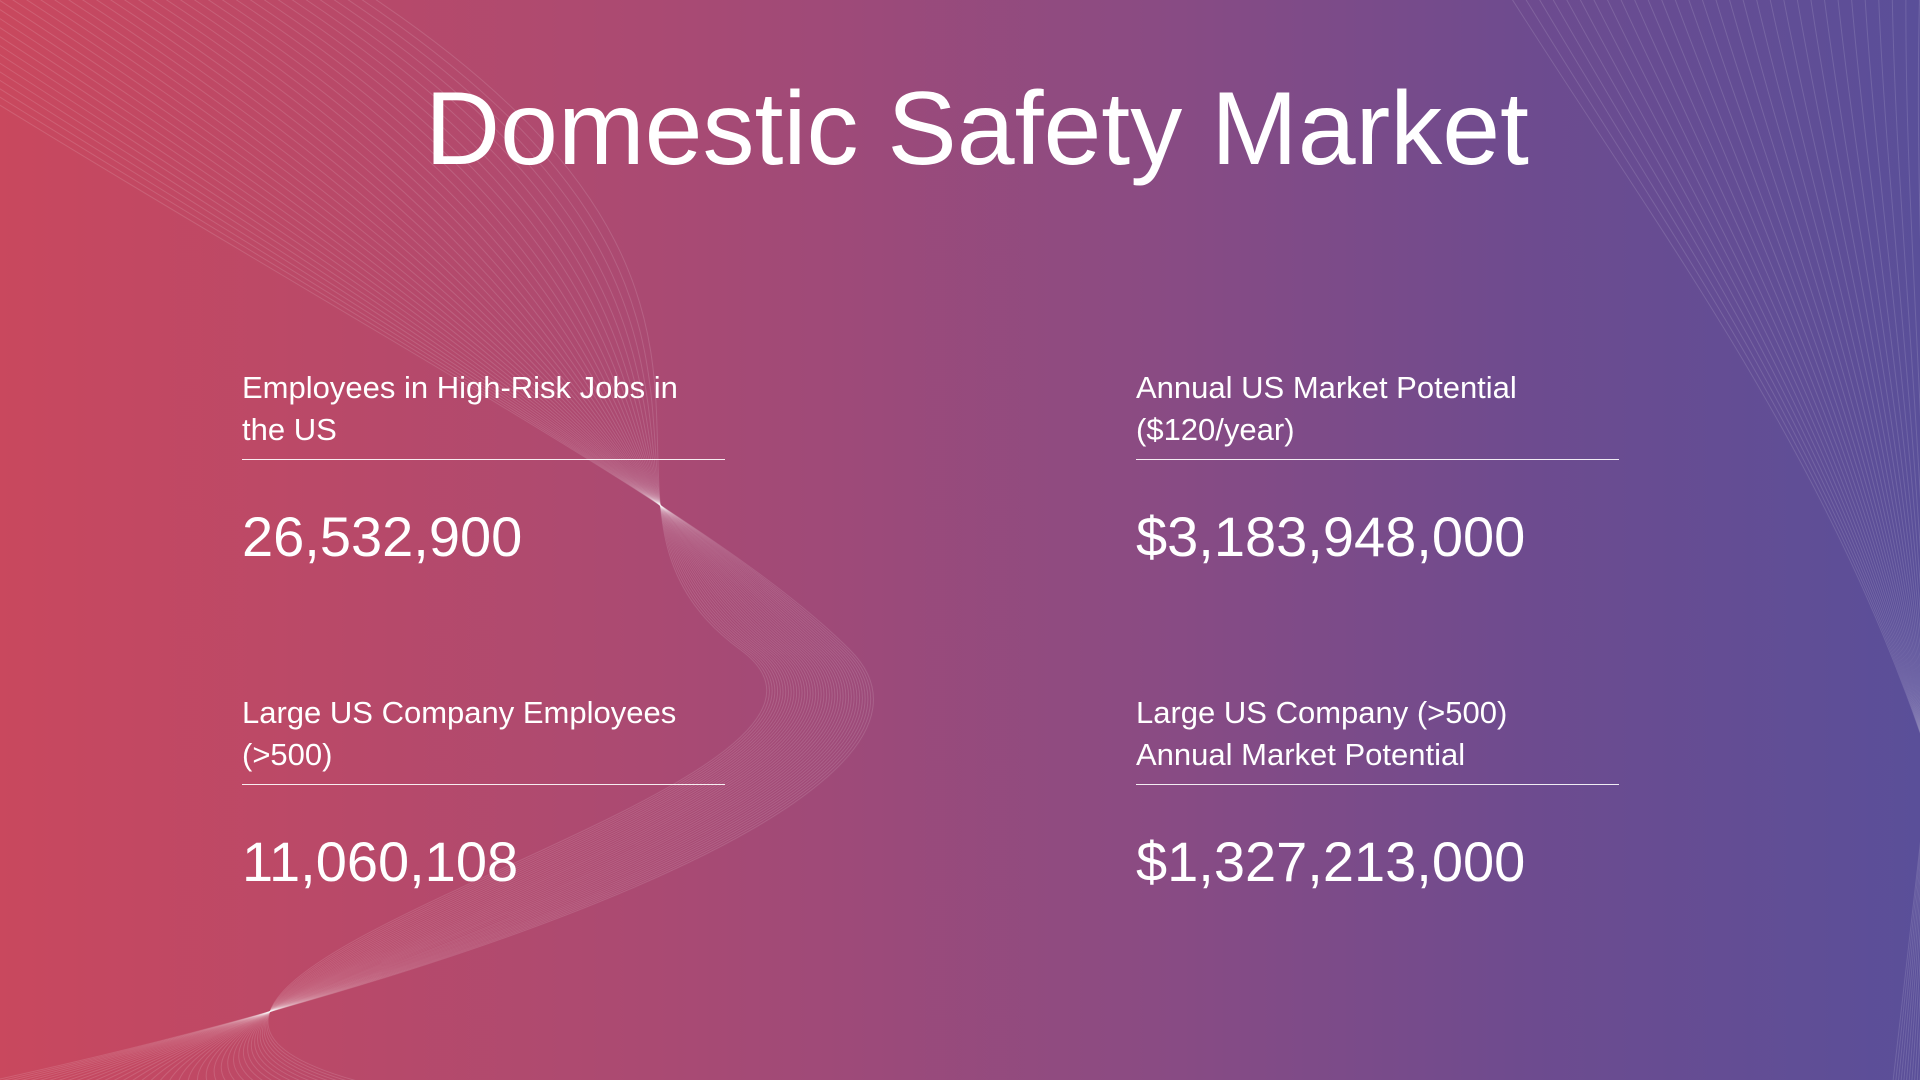 The height and width of the screenshot is (1080, 1920). I want to click on stat-value: $1,327,213,000, so click(1331, 861).